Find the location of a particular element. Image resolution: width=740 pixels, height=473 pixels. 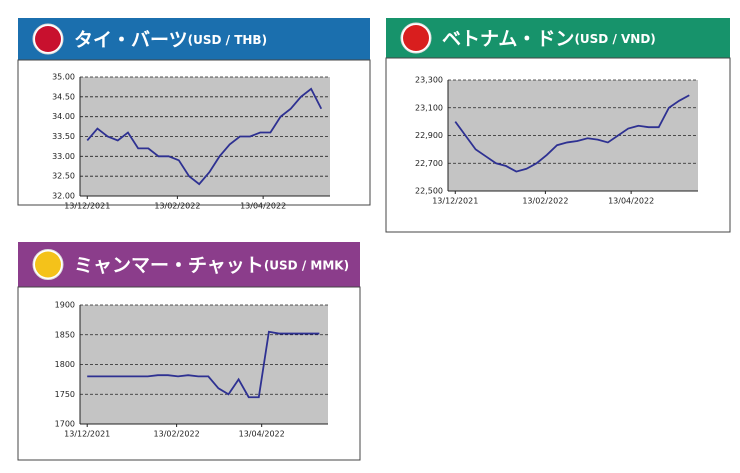

y-tick-label: 34.50 is located at coordinates (63, 96).